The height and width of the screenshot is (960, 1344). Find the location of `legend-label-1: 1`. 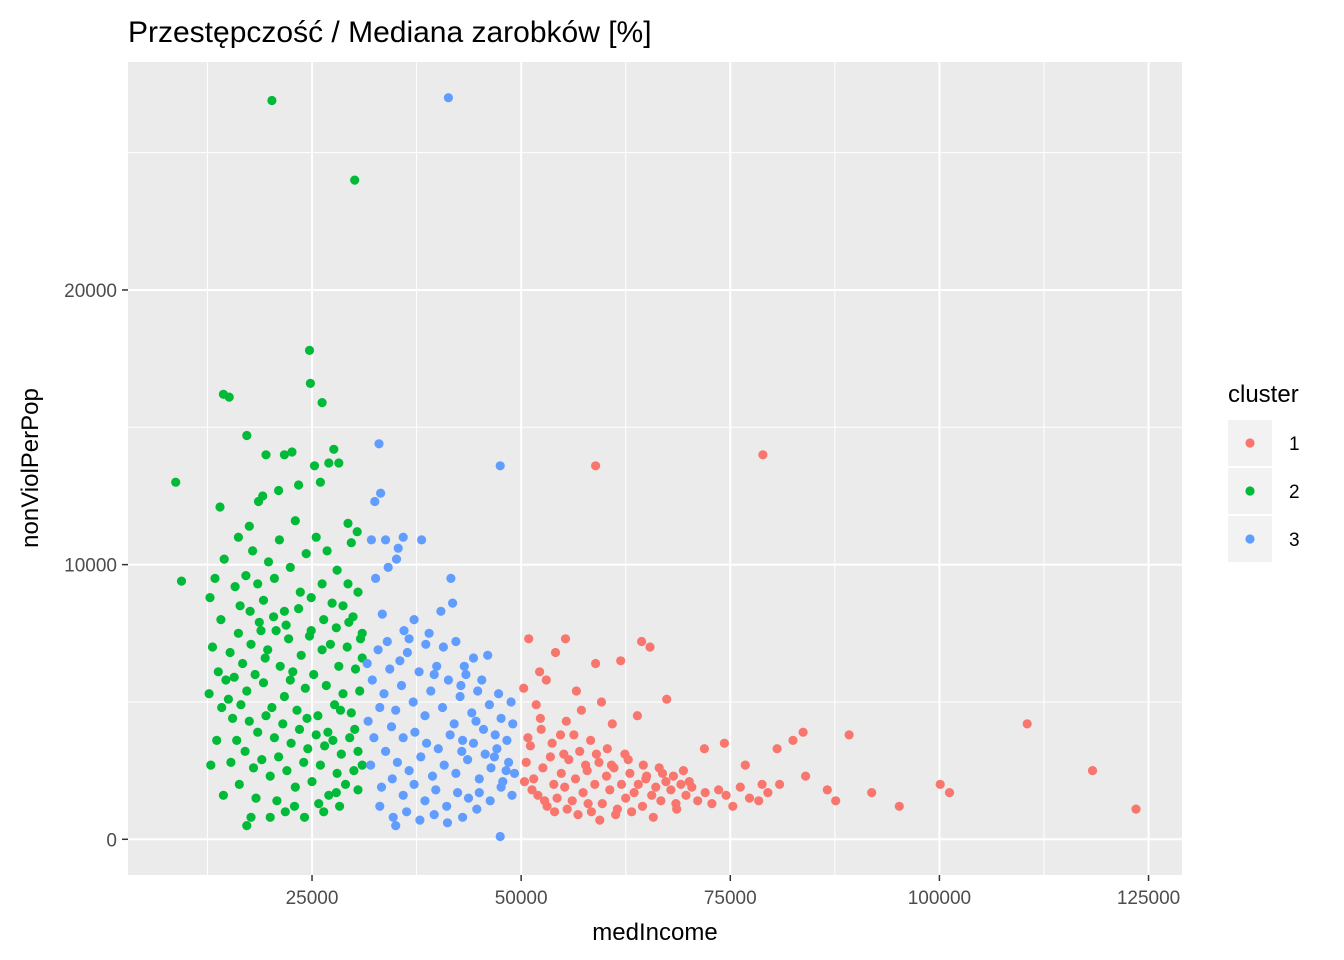

legend-label-1: 1 is located at coordinates (1294, 444).